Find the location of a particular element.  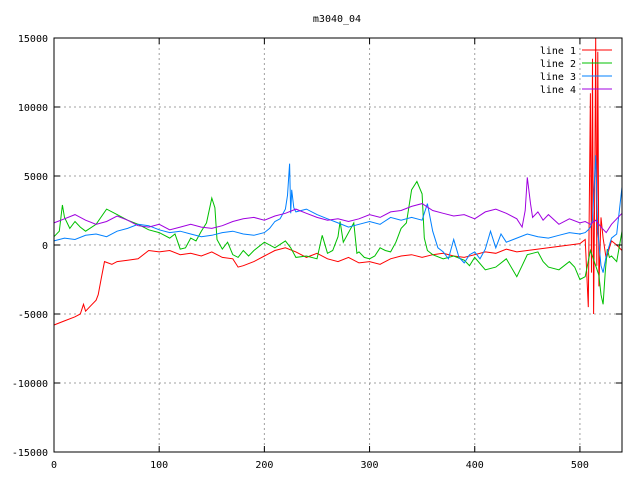

x-tick-label: 200 is located at coordinates (264, 465).